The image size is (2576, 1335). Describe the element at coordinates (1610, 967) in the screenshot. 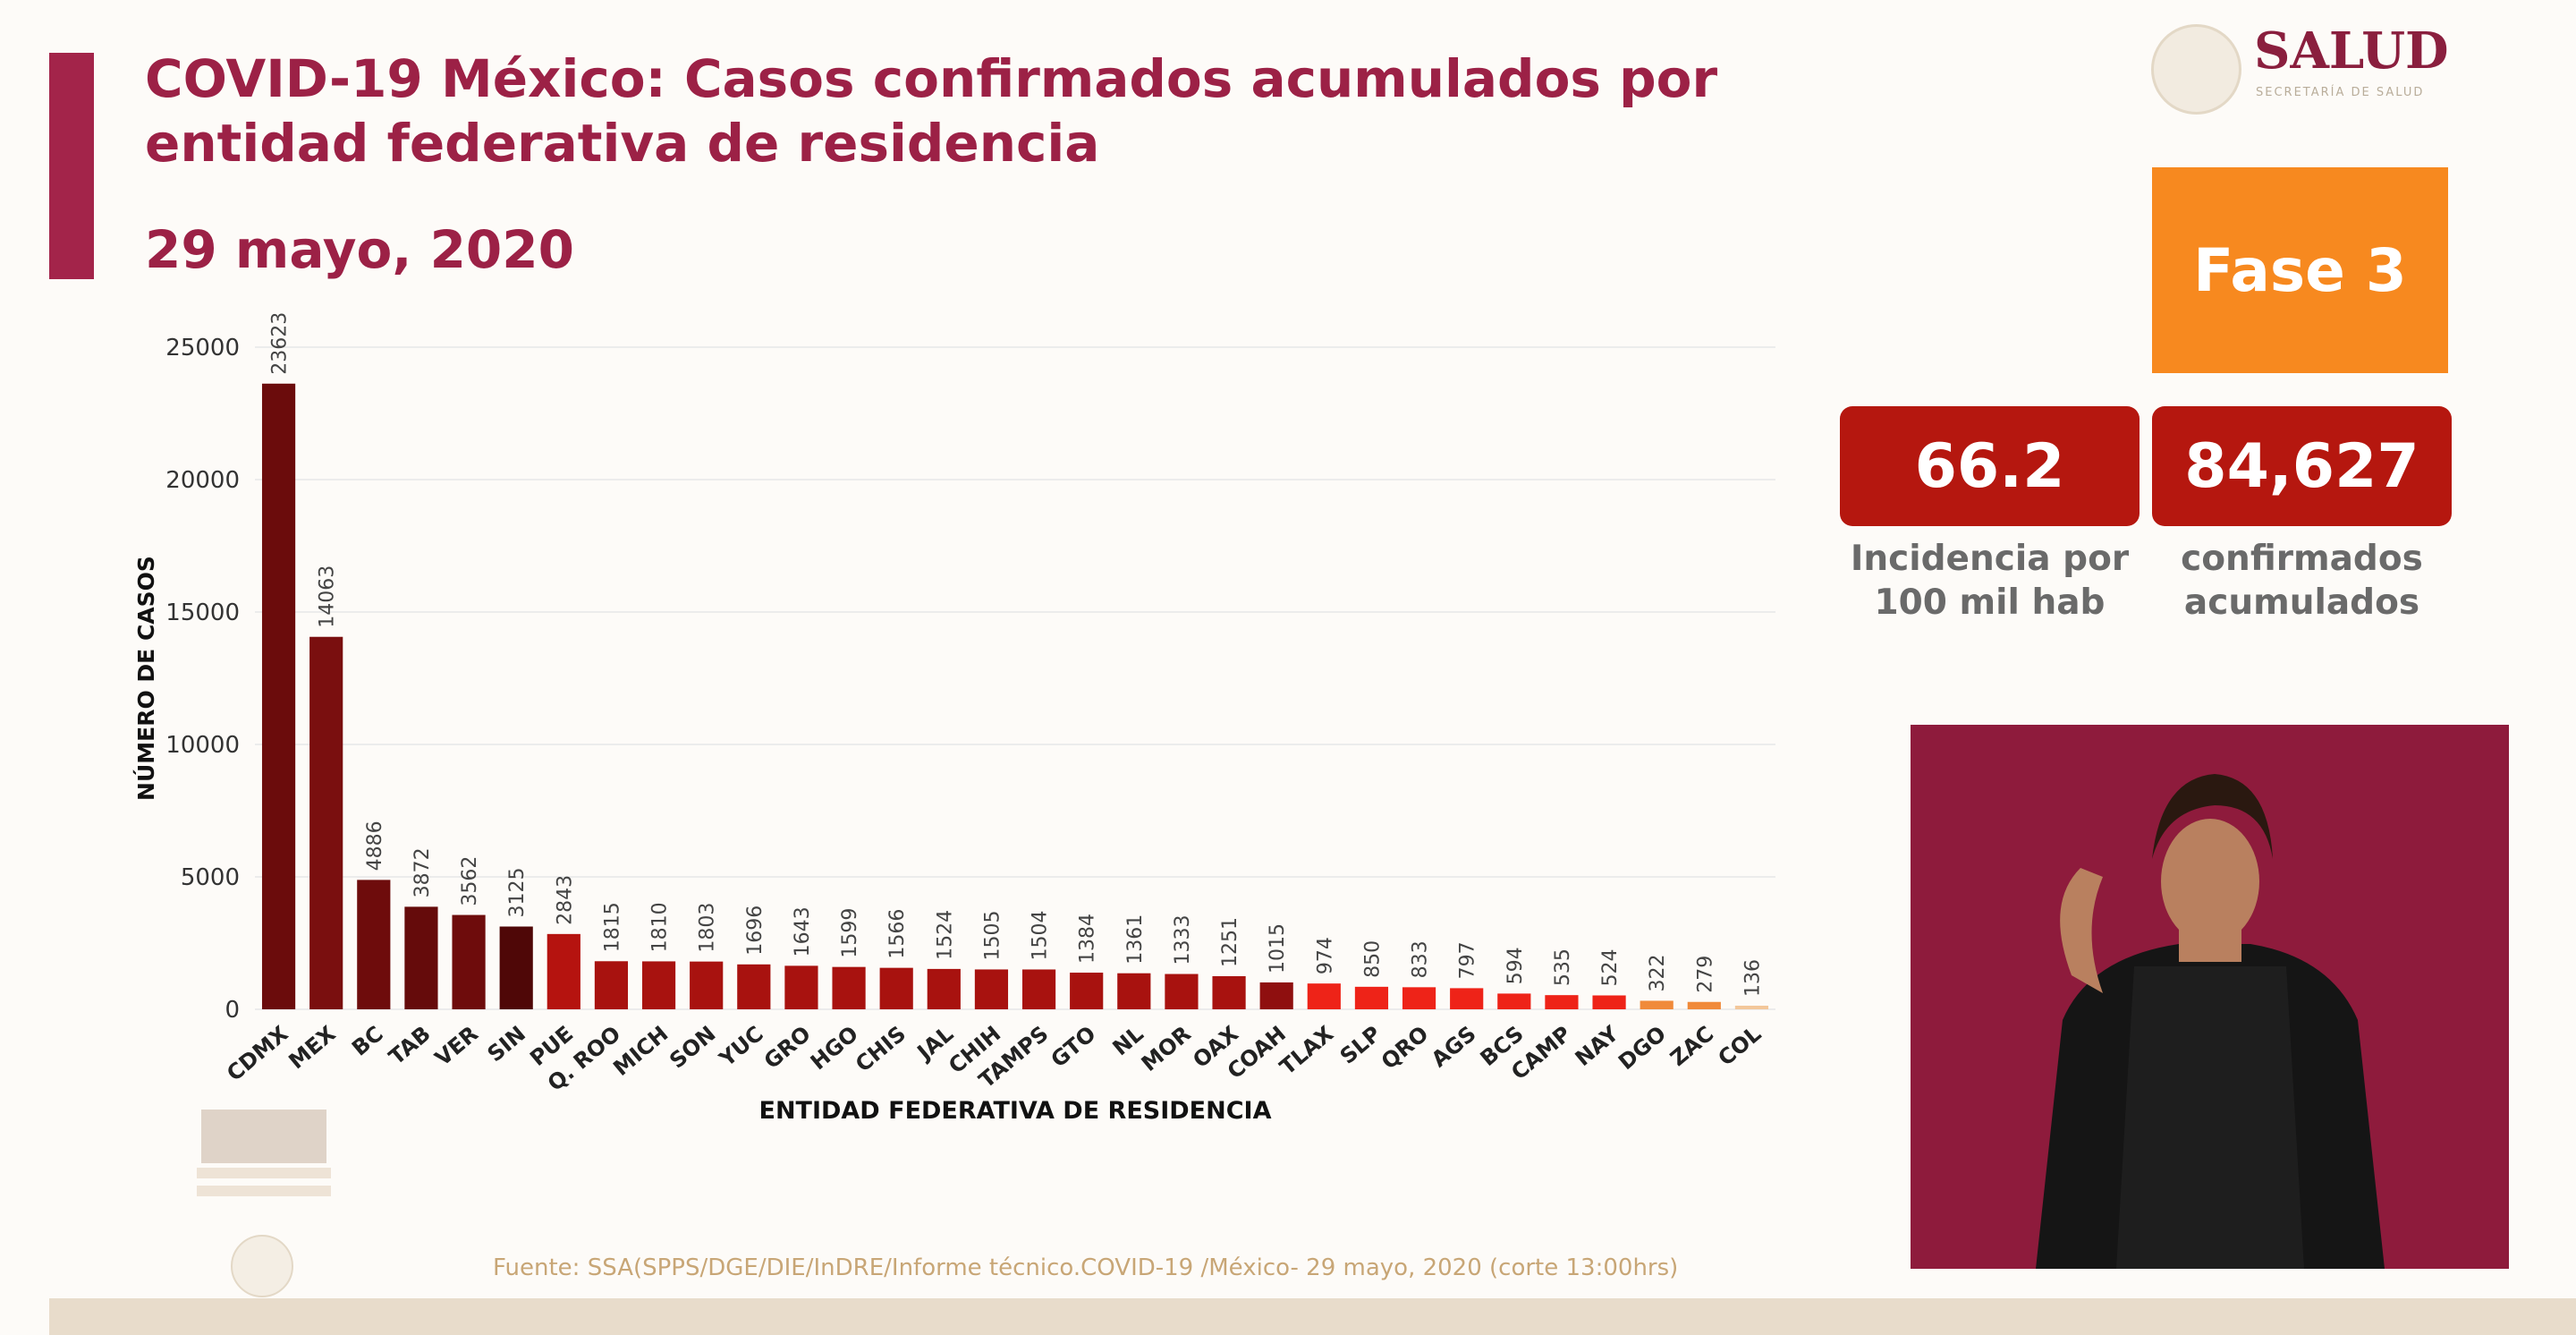

I see `data-label: 524` at that location.